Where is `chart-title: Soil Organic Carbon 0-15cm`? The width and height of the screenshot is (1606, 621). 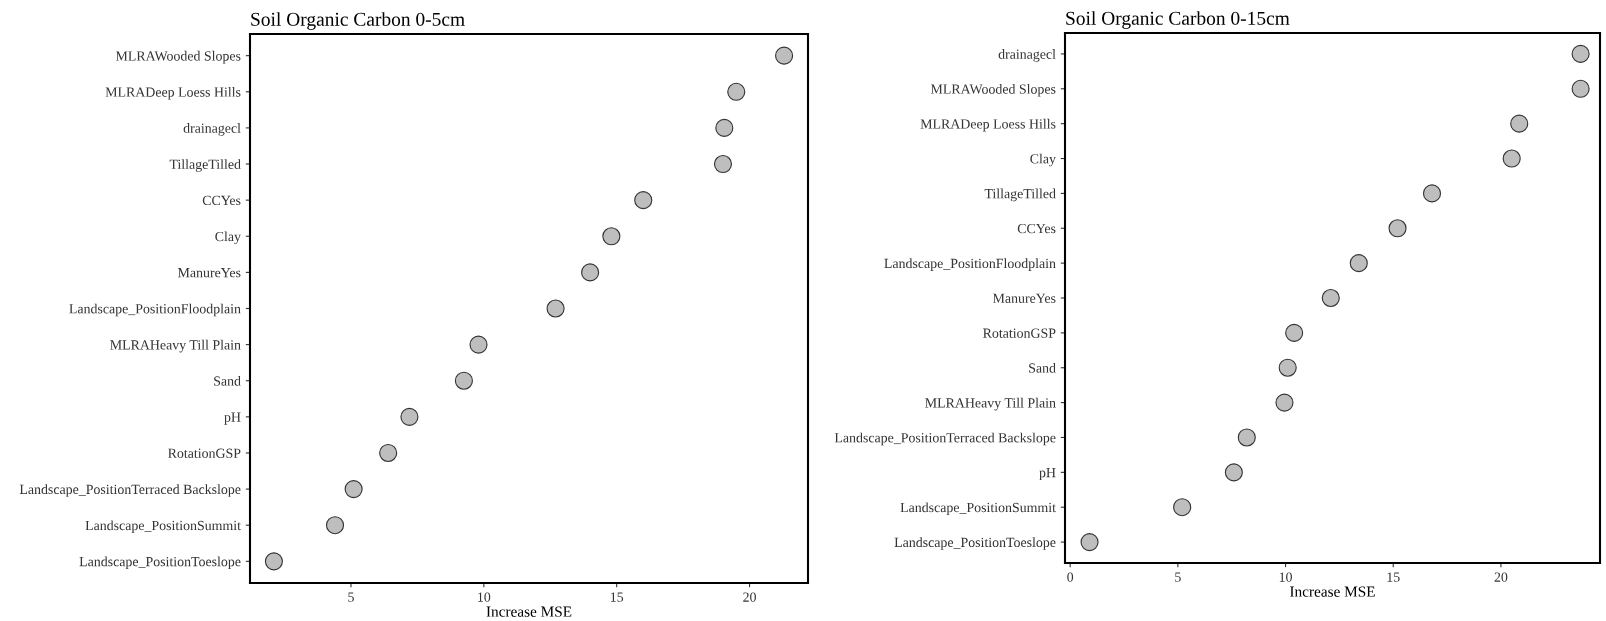 chart-title: Soil Organic Carbon 0-15cm is located at coordinates (1178, 20).